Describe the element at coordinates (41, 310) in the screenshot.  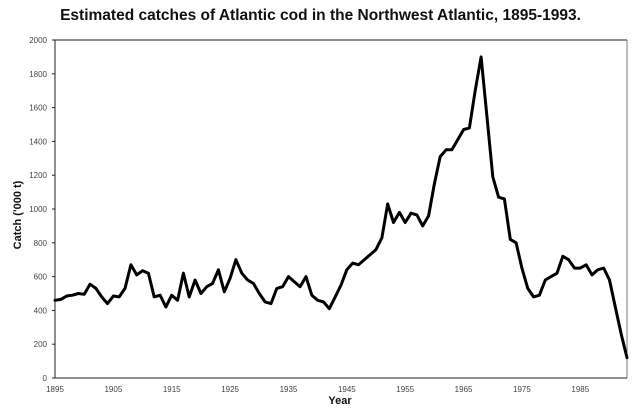
I see `y-tick-label: 400` at that location.